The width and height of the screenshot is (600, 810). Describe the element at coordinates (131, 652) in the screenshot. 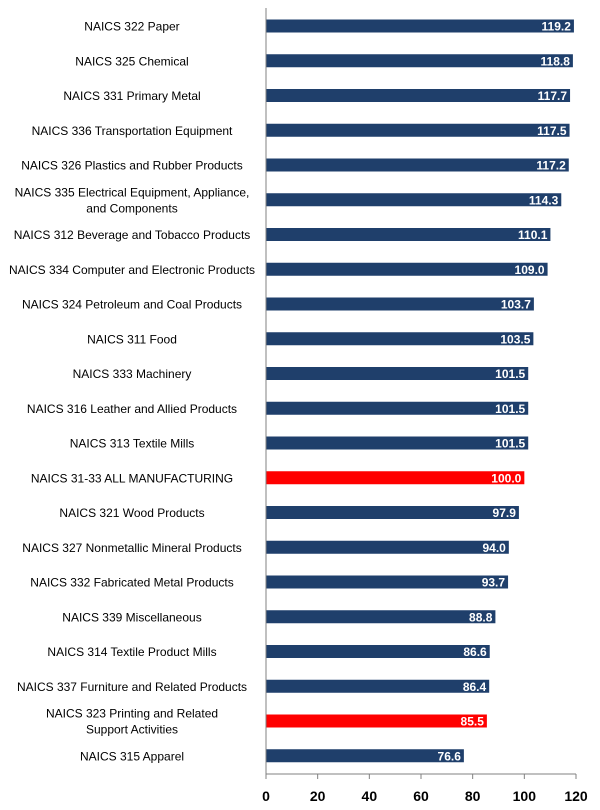

I see `category-label: NAICS 314 Textile Product Mills` at that location.